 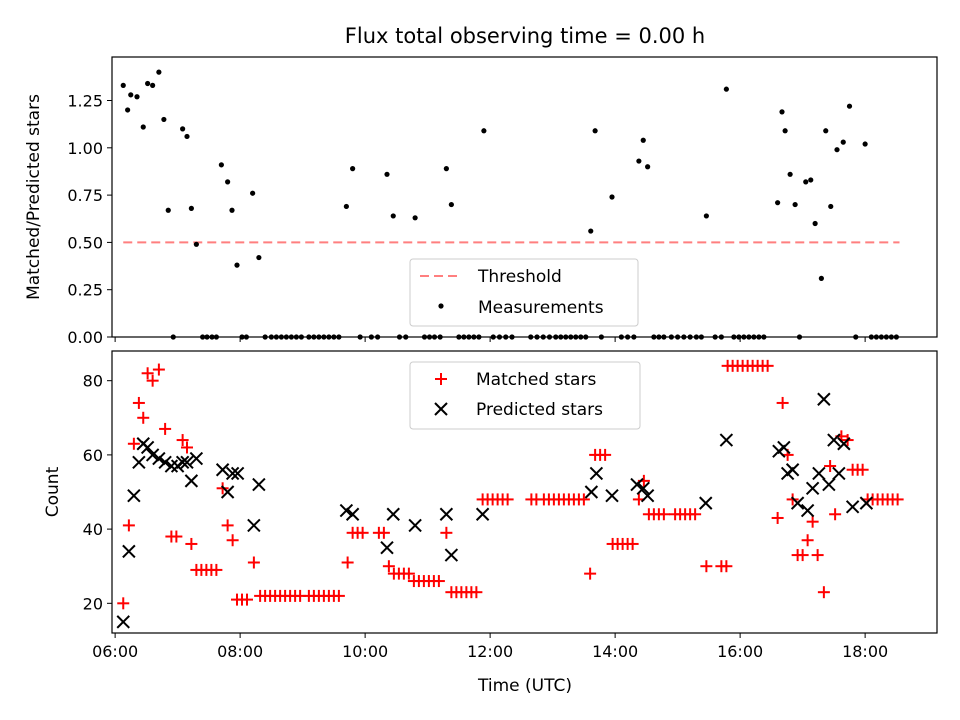 I want to click on x-tick-label: 16:00, so click(x=740, y=651).